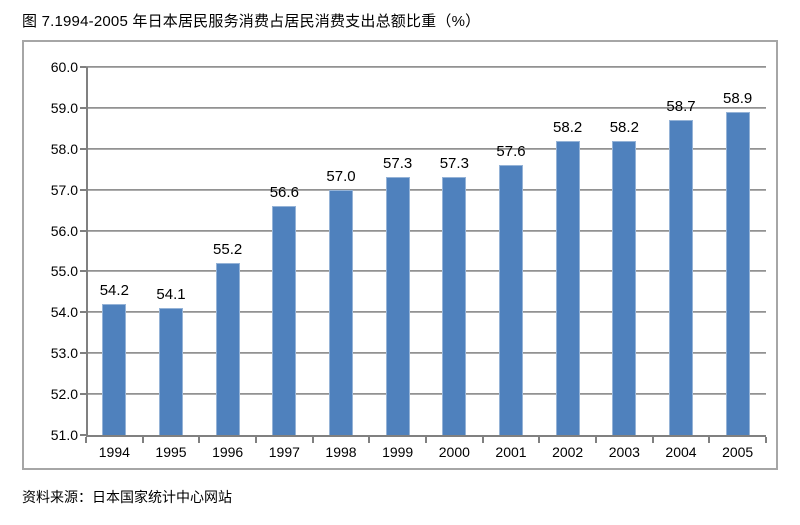 Image resolution: width=800 pixels, height=525 pixels. What do you see at coordinates (681, 107) in the screenshot?
I see `bar-value-label: 58.7` at bounding box center [681, 107].